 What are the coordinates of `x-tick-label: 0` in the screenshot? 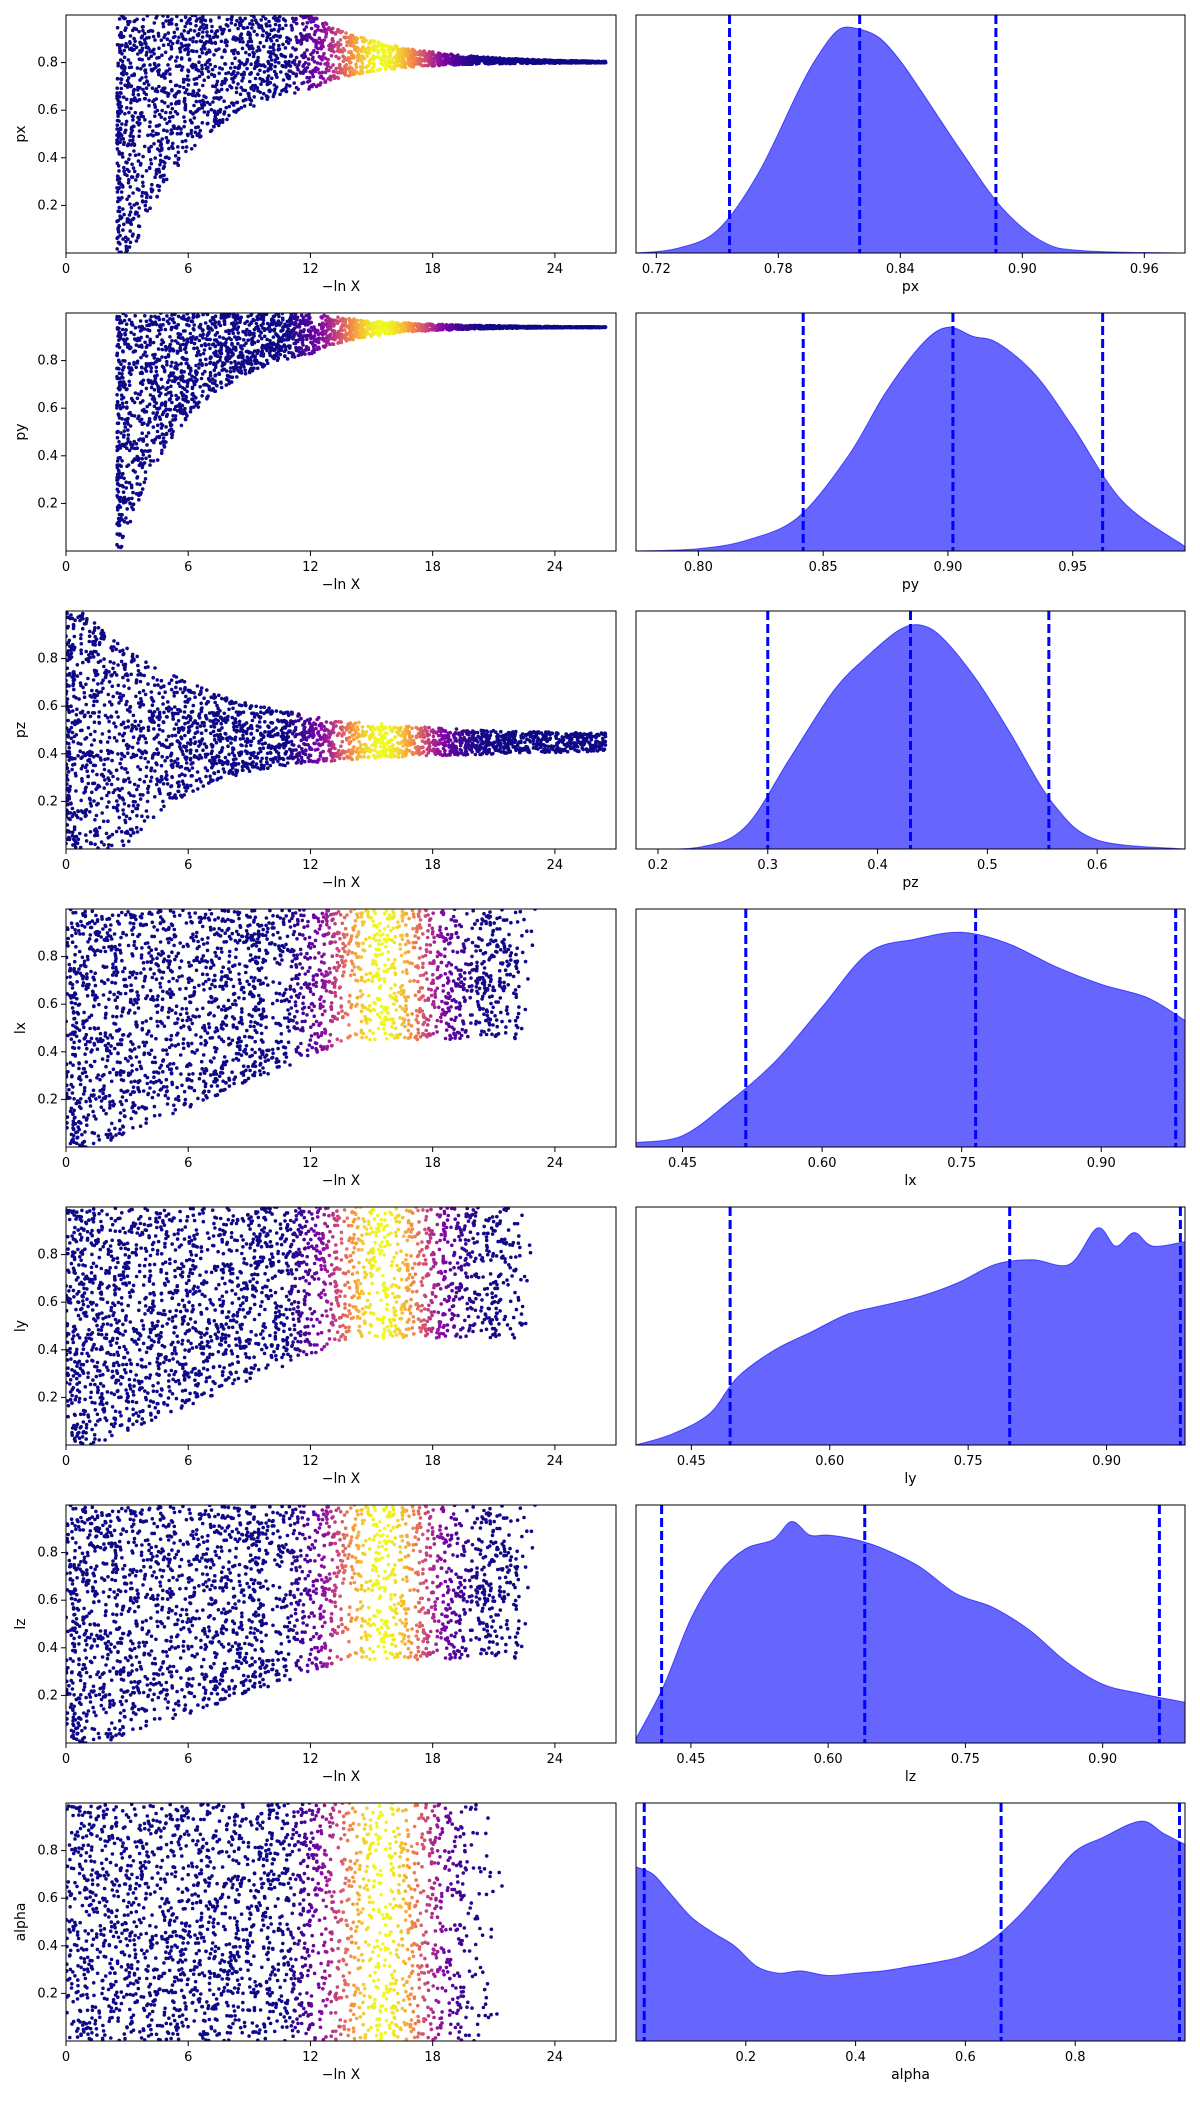 It's located at (66, 269).